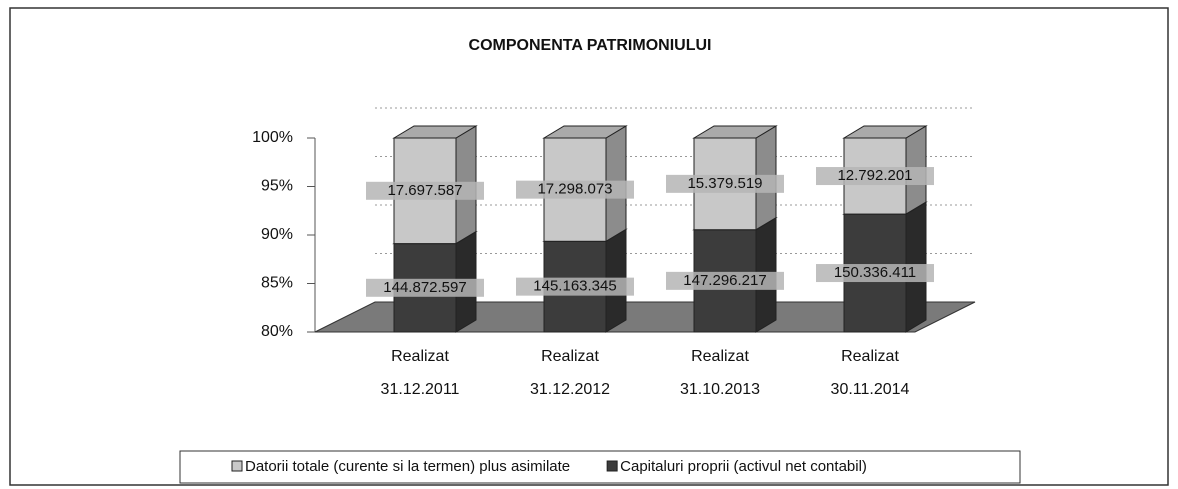 The height and width of the screenshot is (489, 1178). I want to click on value-label: 15.379.519, so click(724, 183).